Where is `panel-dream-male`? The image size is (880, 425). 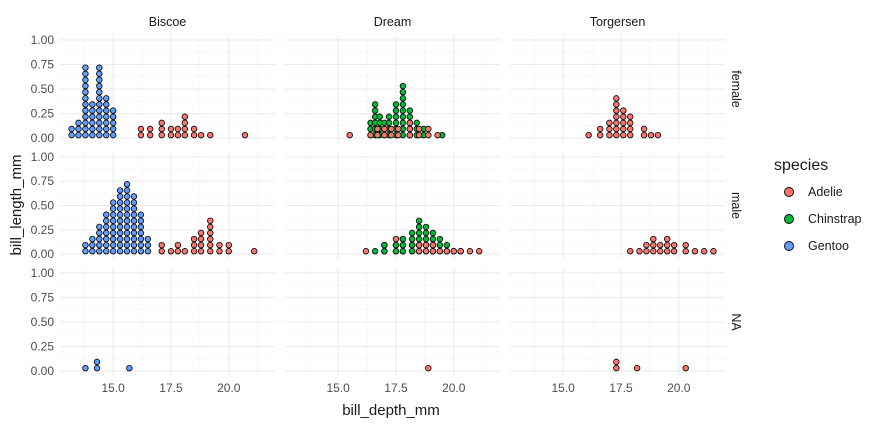
panel-dream-male is located at coordinates (392, 205).